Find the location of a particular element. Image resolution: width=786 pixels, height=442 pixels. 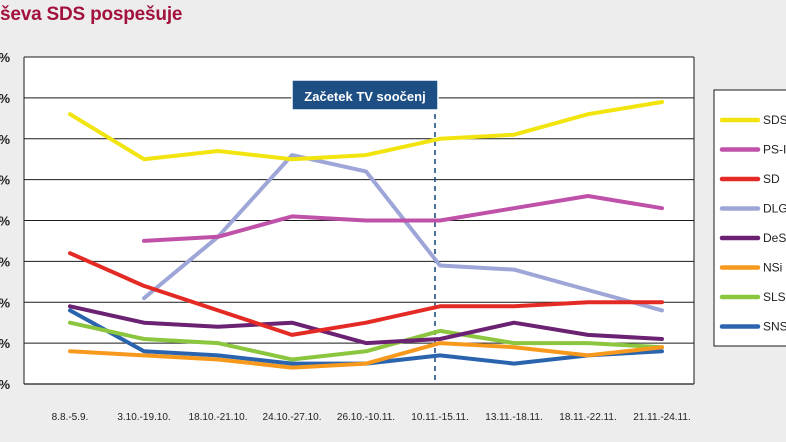

legend-label: SD is located at coordinates (771, 179).